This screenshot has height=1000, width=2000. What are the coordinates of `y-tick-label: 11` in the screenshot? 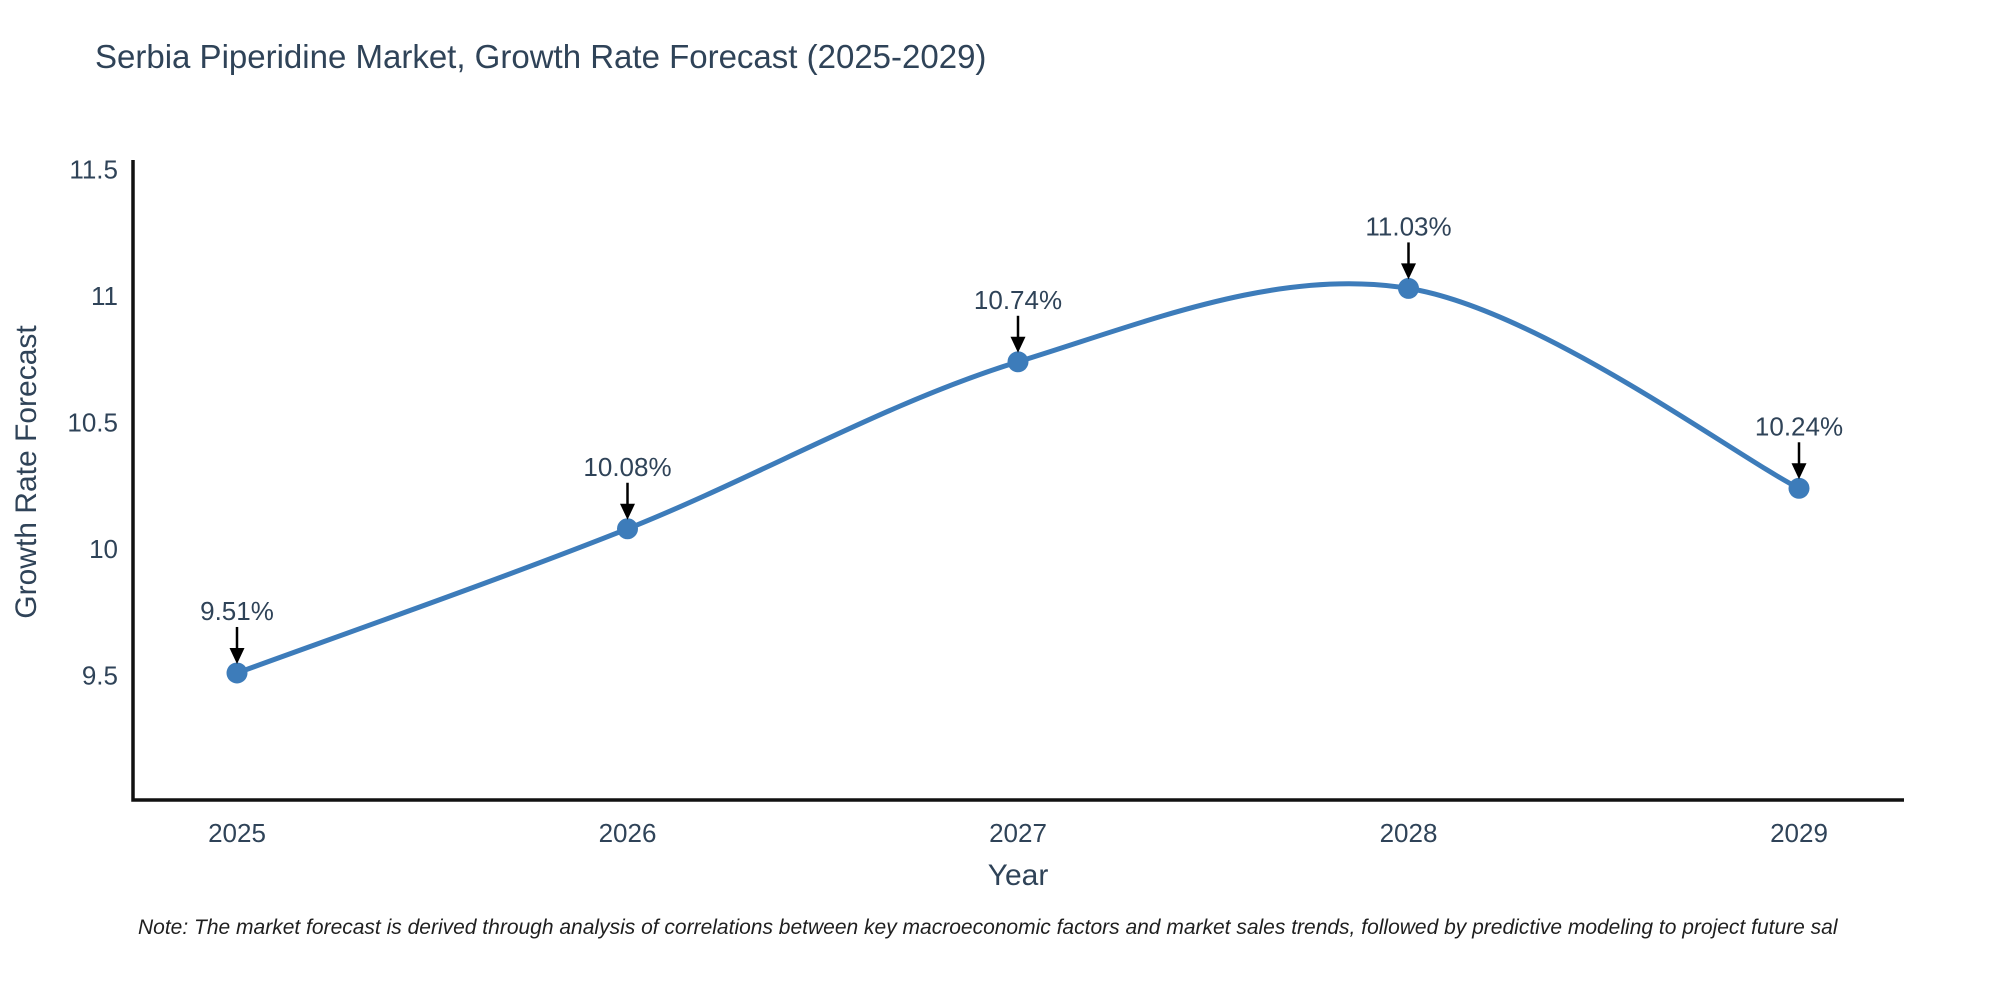 It's located at (104, 296).